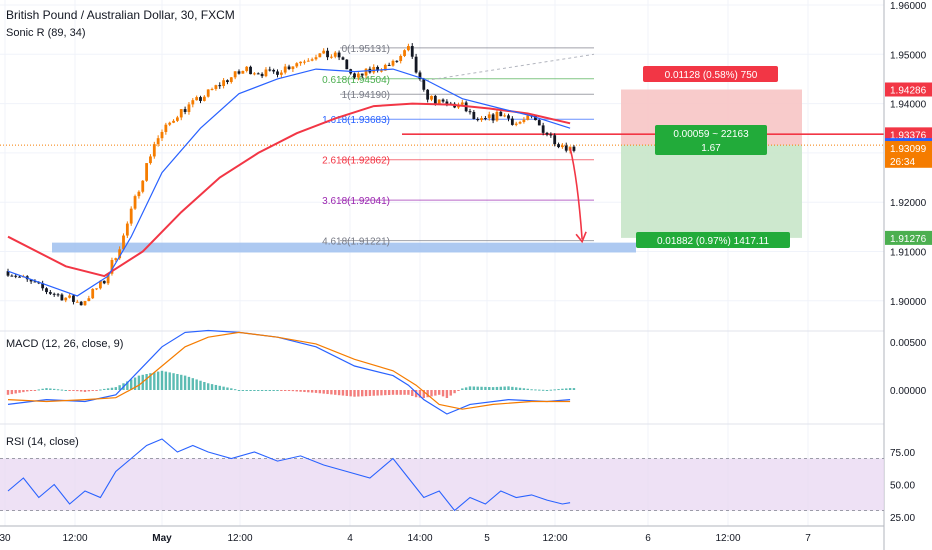 The width and height of the screenshot is (932, 550). Describe the element at coordinates (5, 538) in the screenshot. I see `time-tick: 30` at that location.